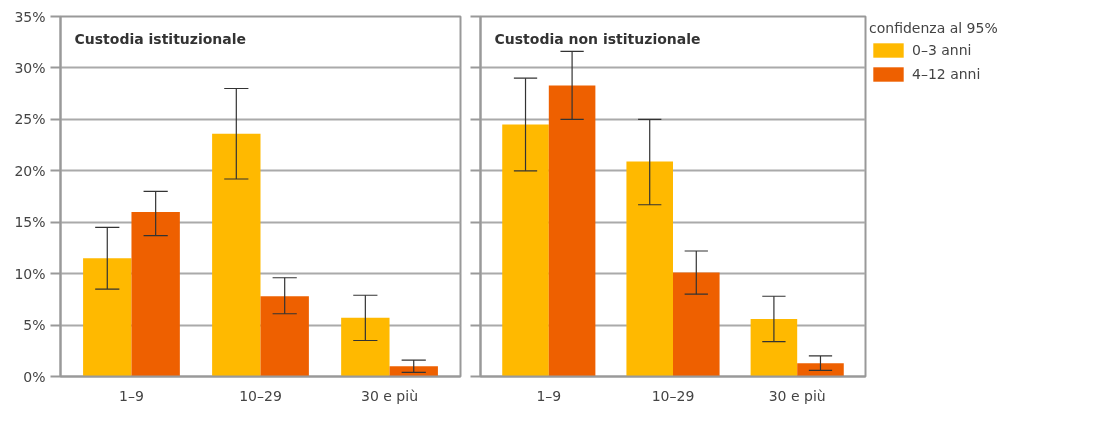 Image resolution: width=1118 pixels, height=441 pixels. What do you see at coordinates (34, 376) in the screenshot?
I see `y-tick-label: 0%` at bounding box center [34, 376].